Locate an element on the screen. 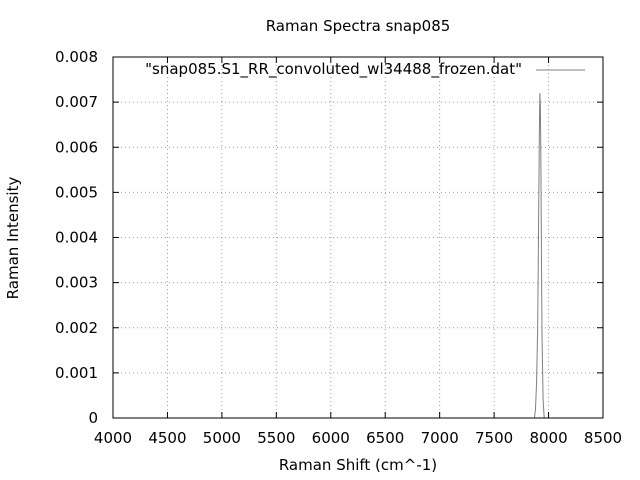 The height and width of the screenshot is (480, 640). series-layer is located at coordinates (539, 256).